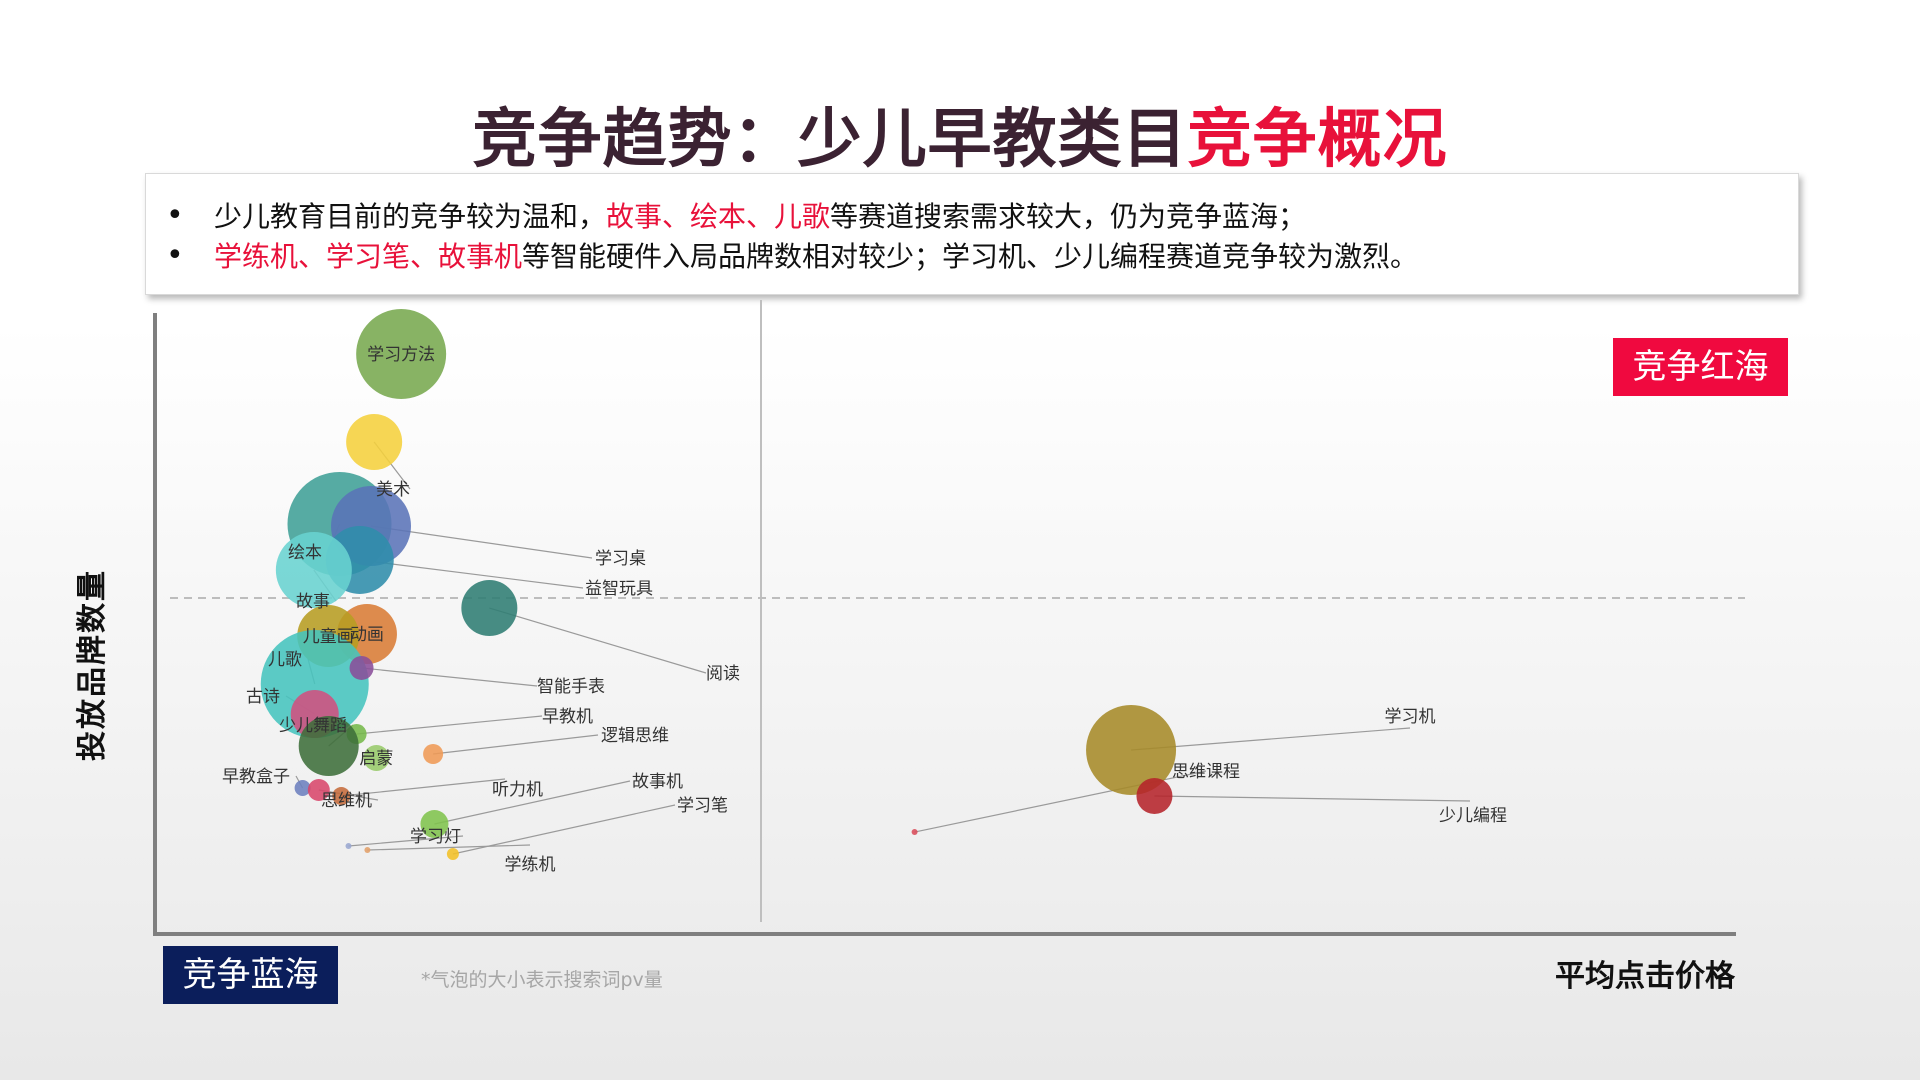 The image size is (1920, 1080). I want to click on bubble-听力机, so click(341, 796).